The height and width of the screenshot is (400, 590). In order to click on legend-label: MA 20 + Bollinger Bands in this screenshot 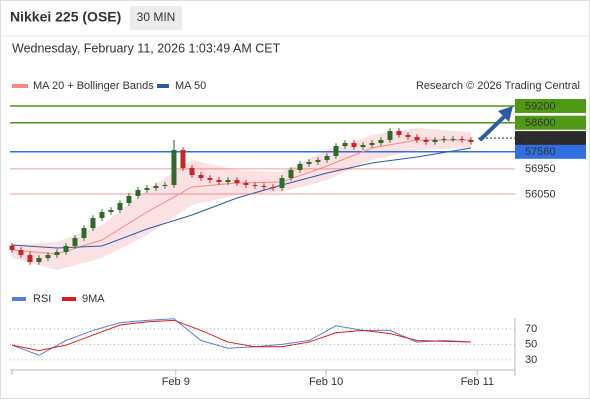, I will do `click(93, 86)`.